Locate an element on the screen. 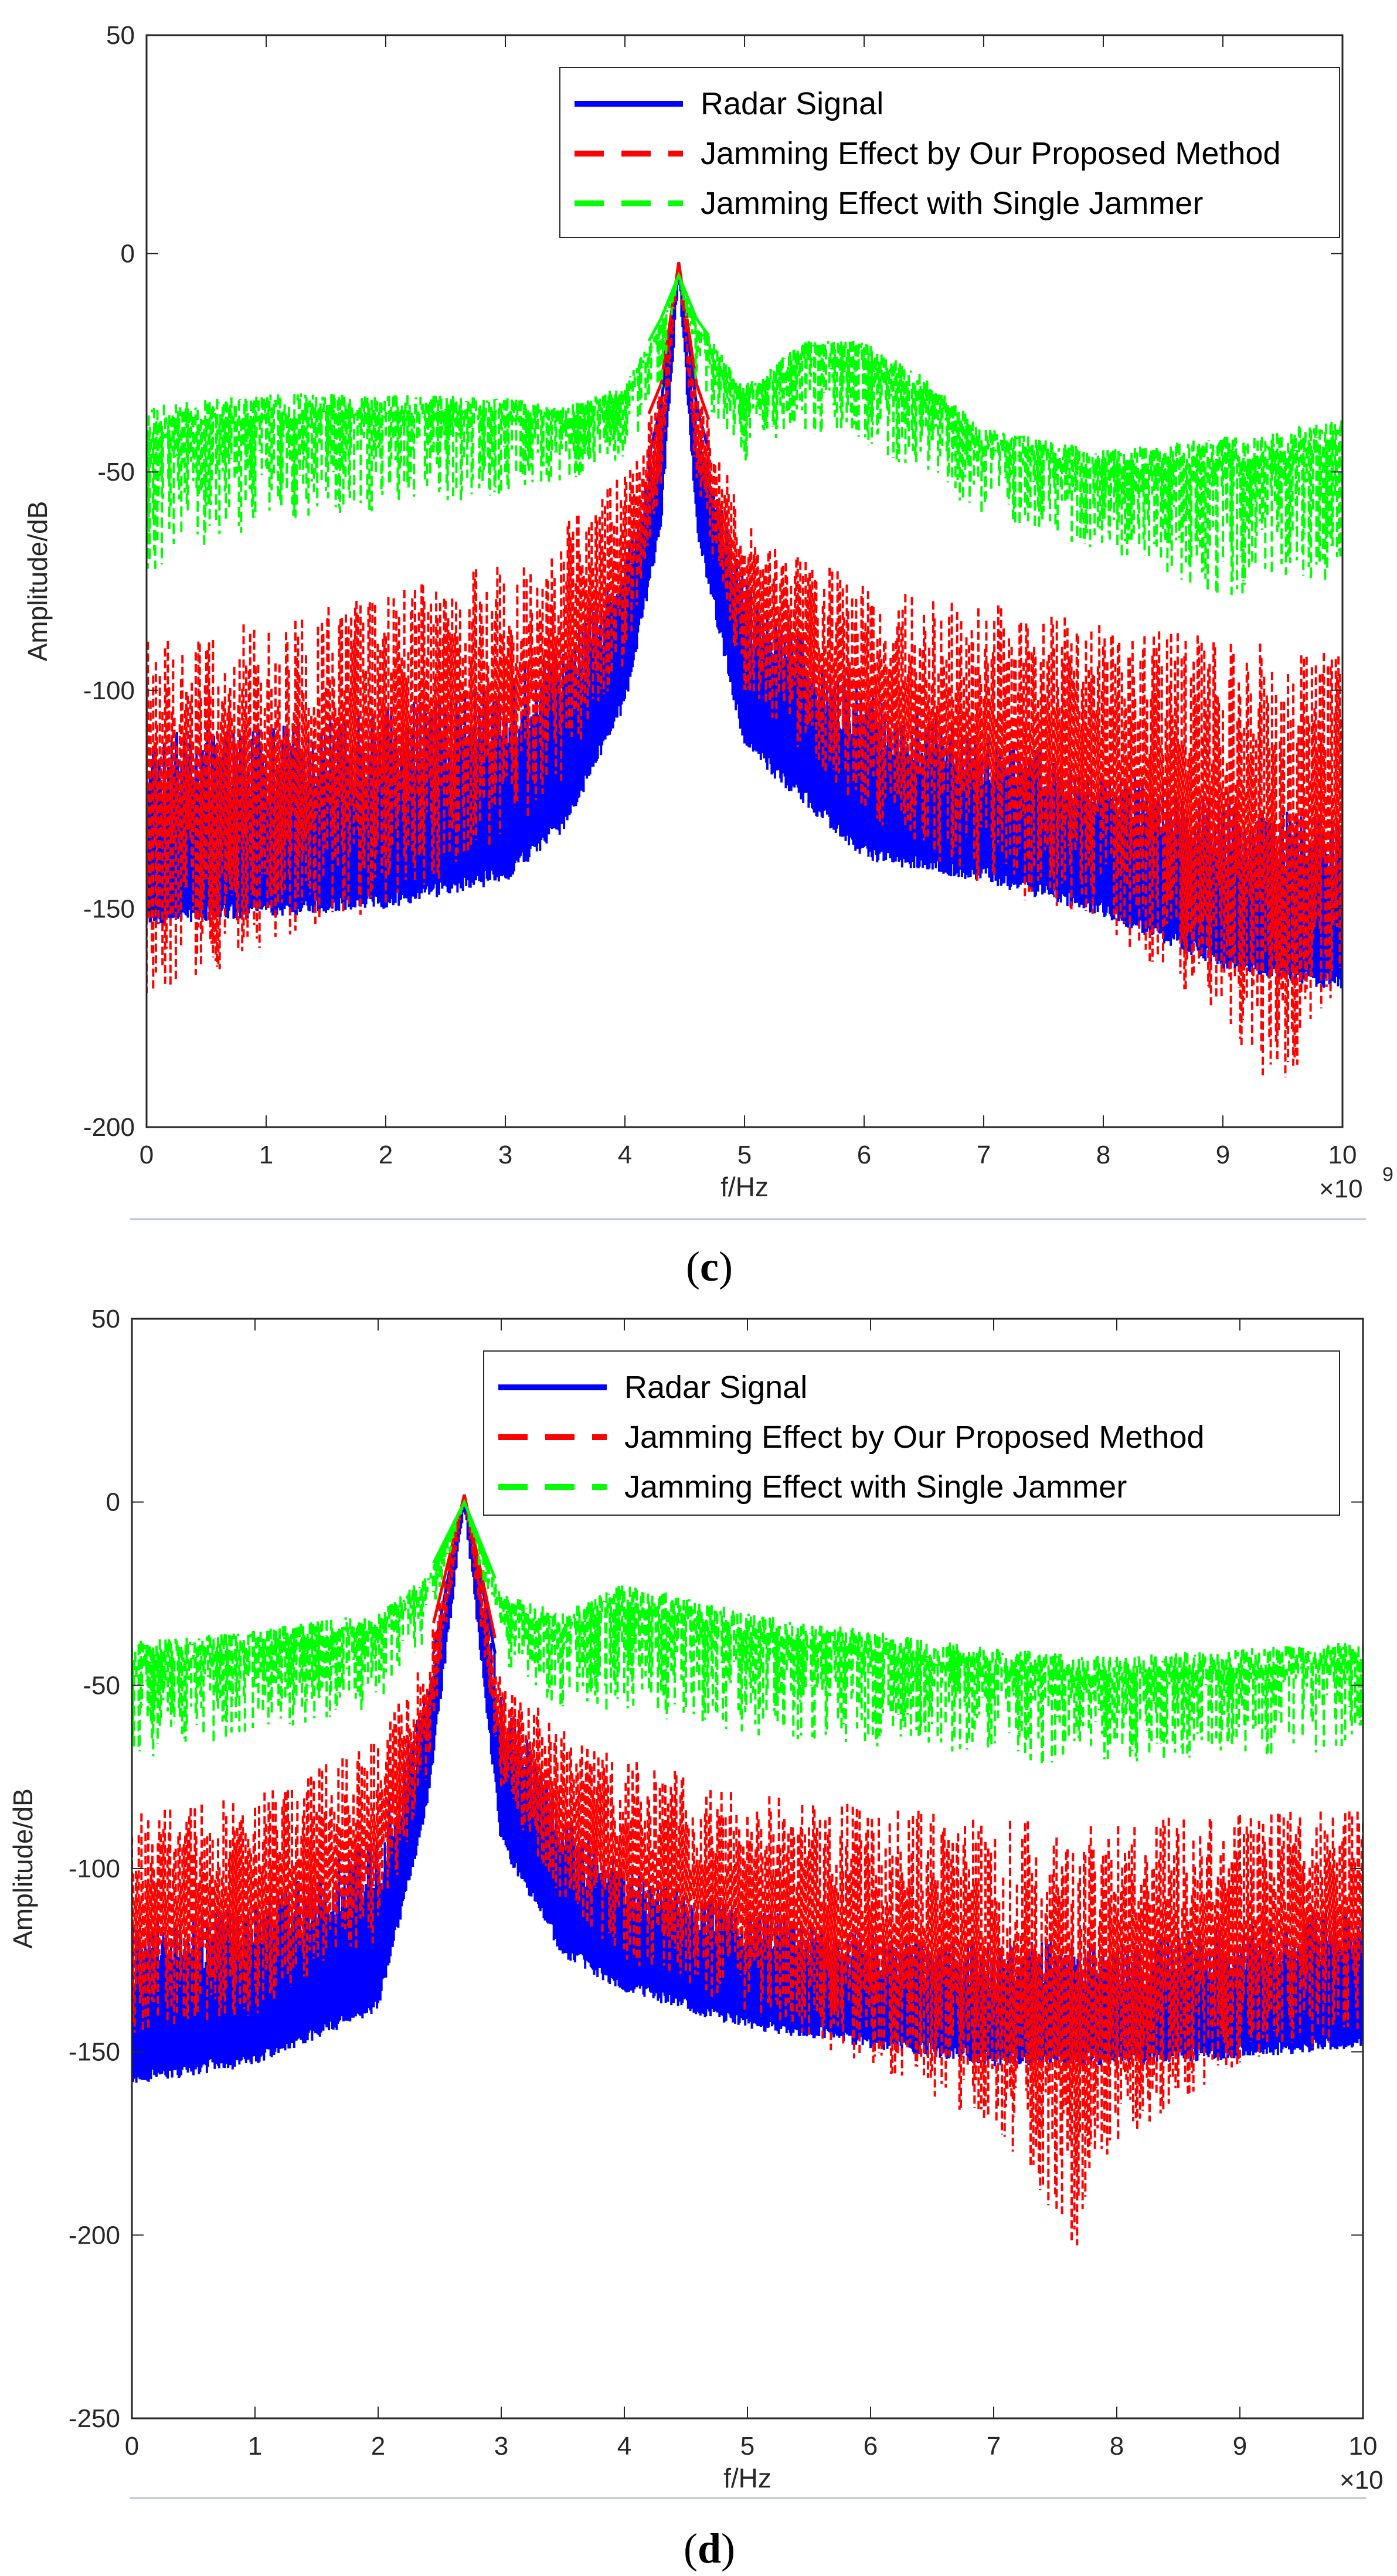  caption-c: (c) is located at coordinates (709, 1266).